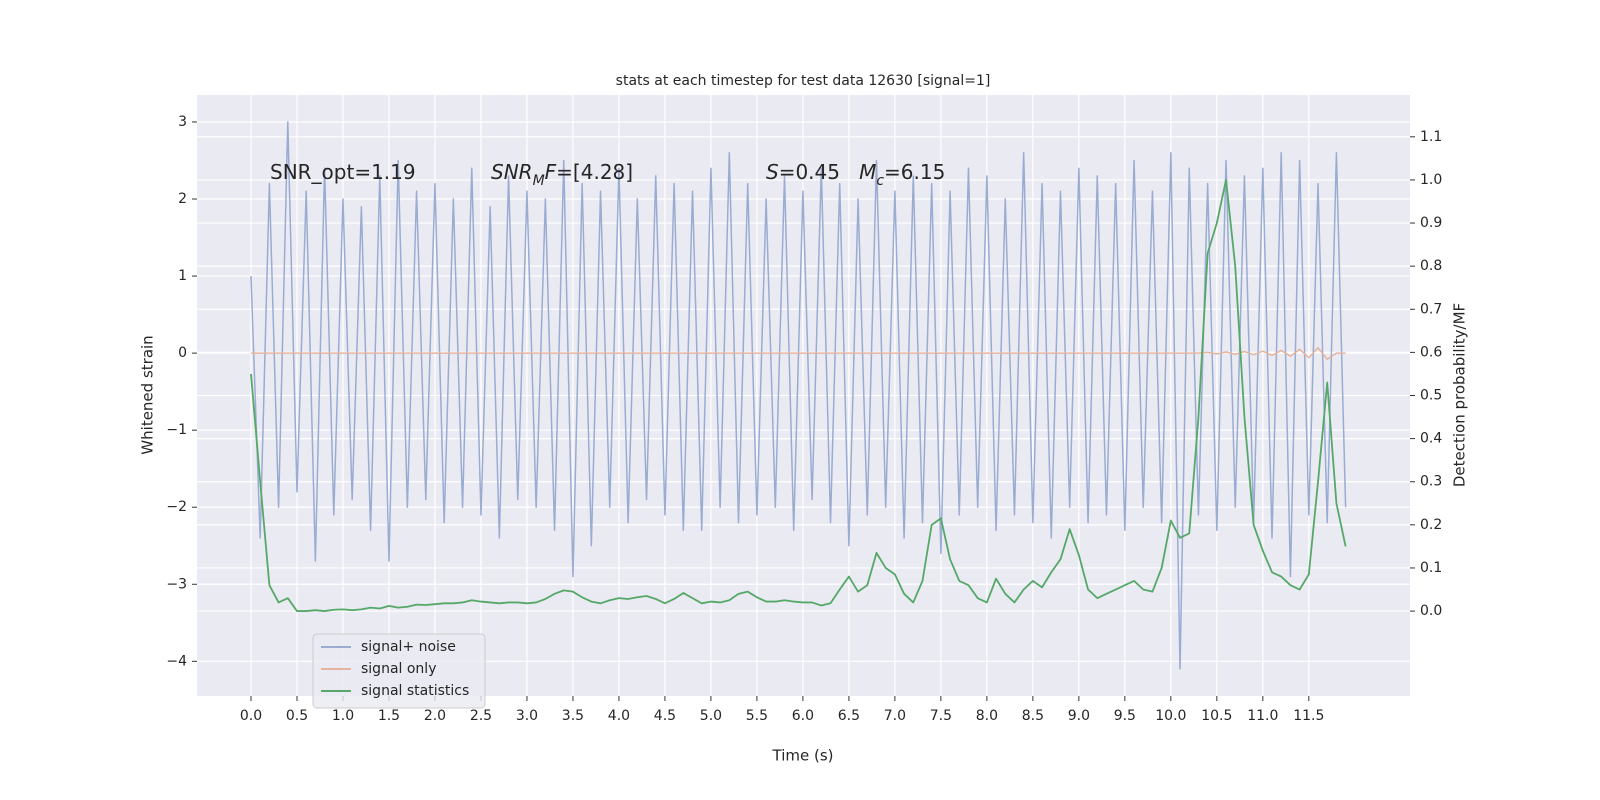  I want to click on y2-tick-label: 0.7, so click(1431, 309).